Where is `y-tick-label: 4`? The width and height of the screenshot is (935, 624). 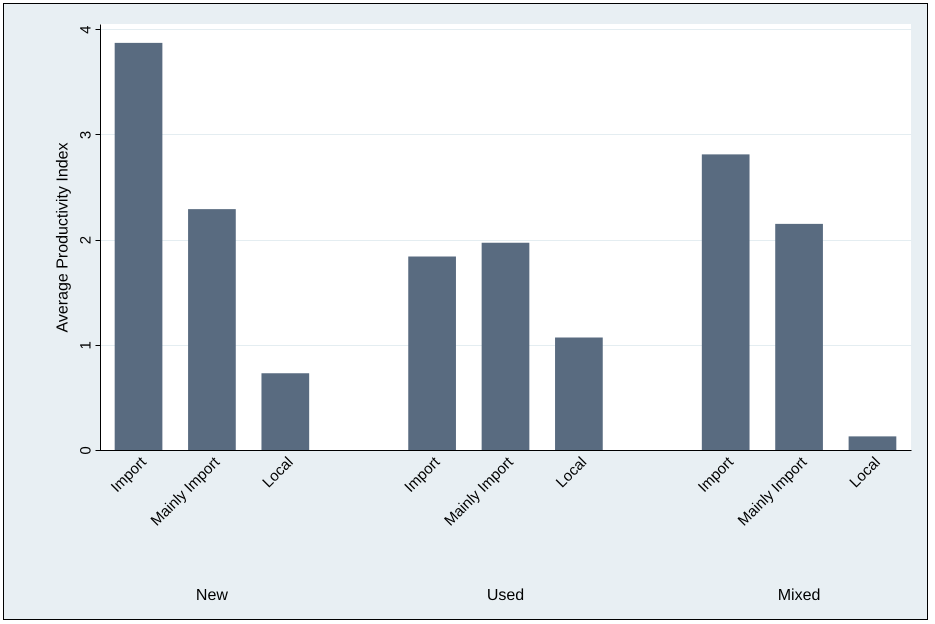 y-tick-label: 4 is located at coordinates (86, 30).